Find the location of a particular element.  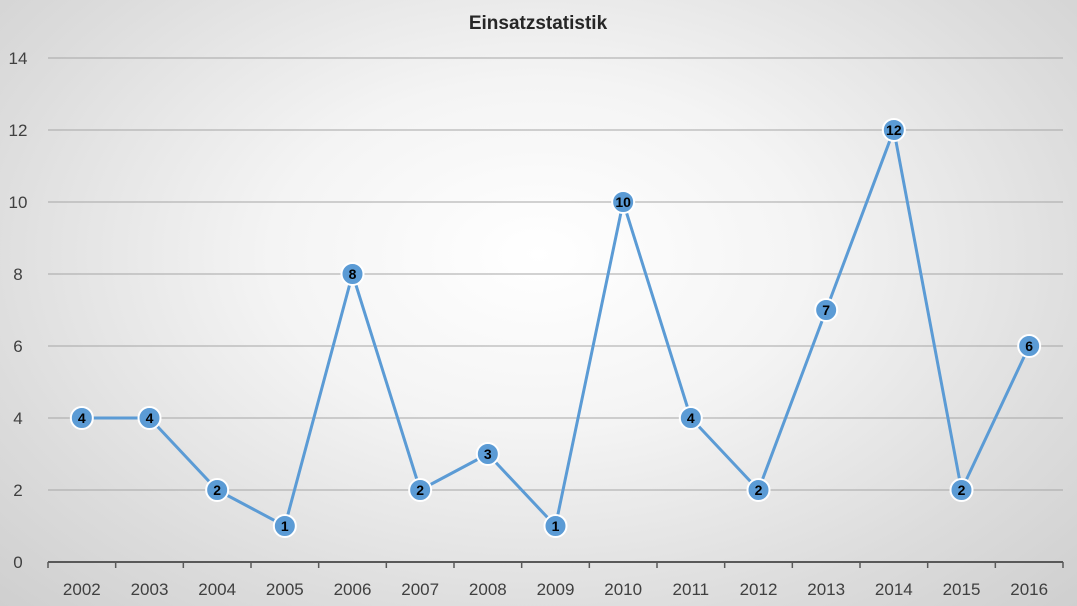

y-tick-label: 14 is located at coordinates (18, 58).